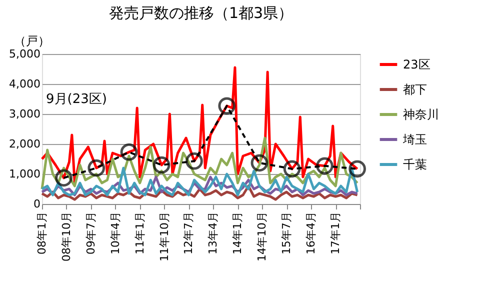 Image resolution: width=482 pixels, height=288 pixels. I want to click on x-tick-label: 16年4月, so click(311, 233).